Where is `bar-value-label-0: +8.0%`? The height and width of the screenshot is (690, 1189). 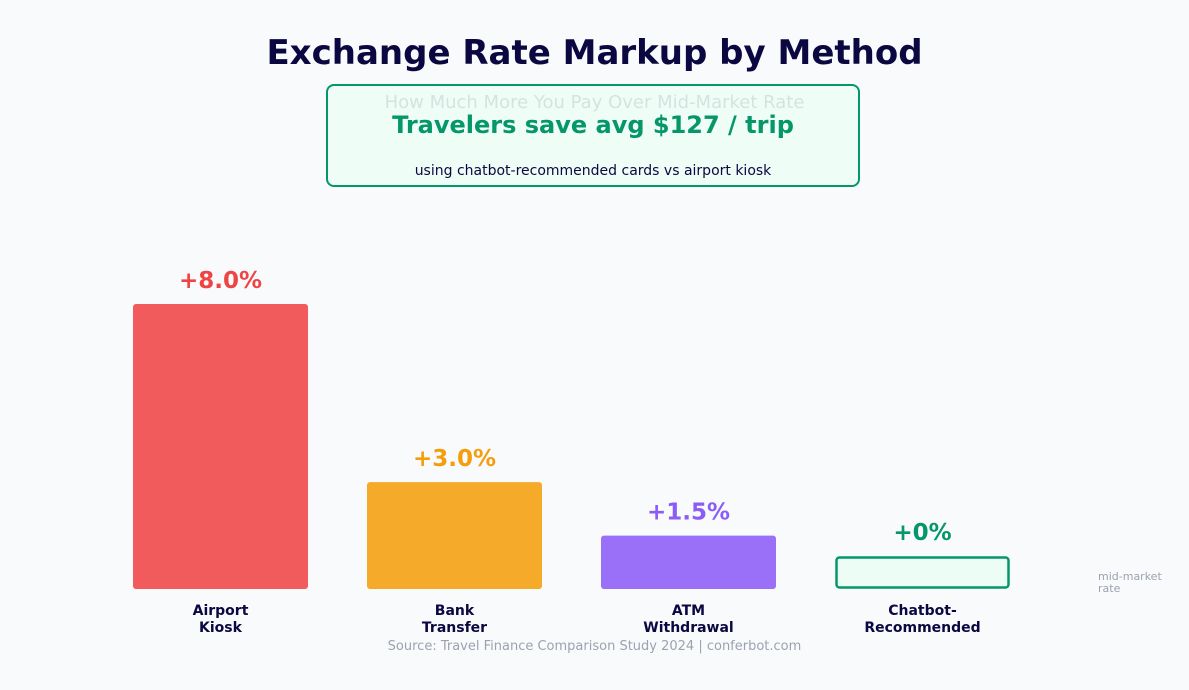
bar-value-label-0: +8.0% is located at coordinates (220, 281).